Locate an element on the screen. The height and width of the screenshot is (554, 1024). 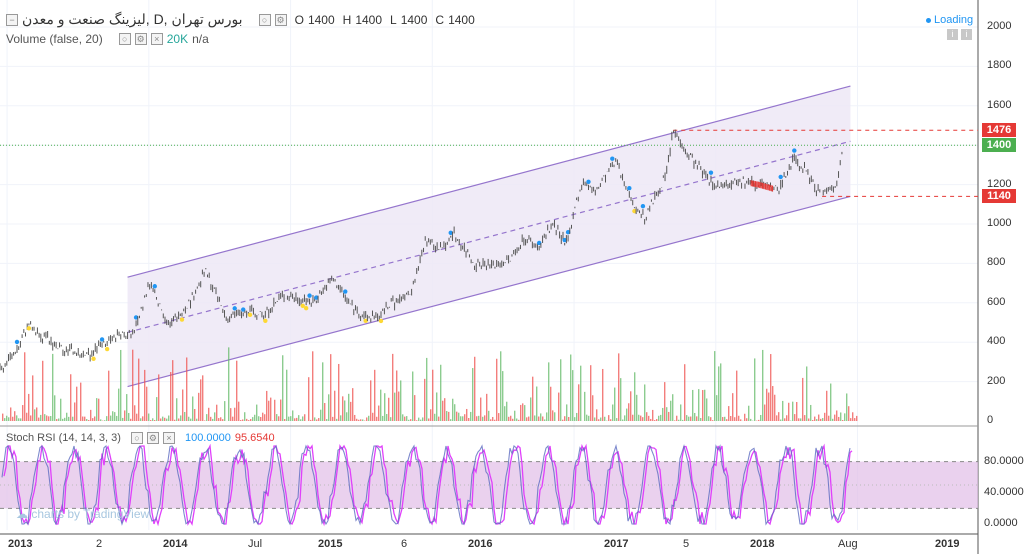
symbol-title: لیزینگ صنعت و معدن, D, بورس تهران is located at coordinates (132, 19).